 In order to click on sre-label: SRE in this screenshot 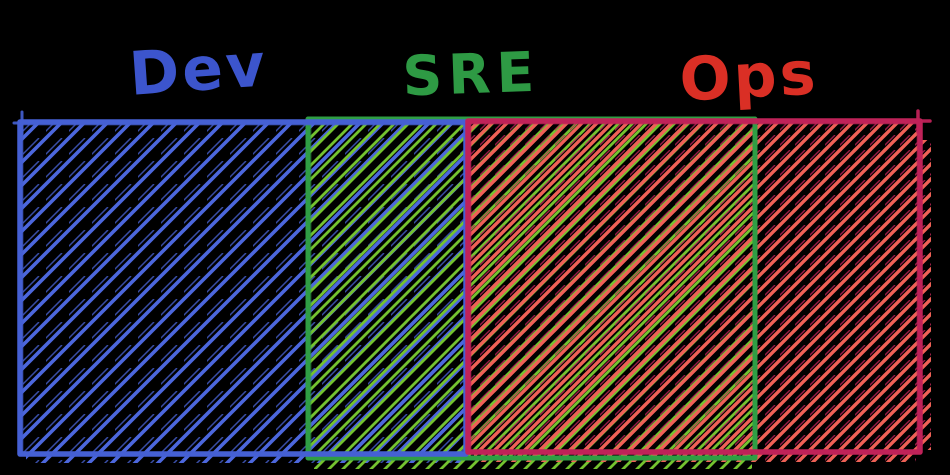, I will do `click(471, 74)`.